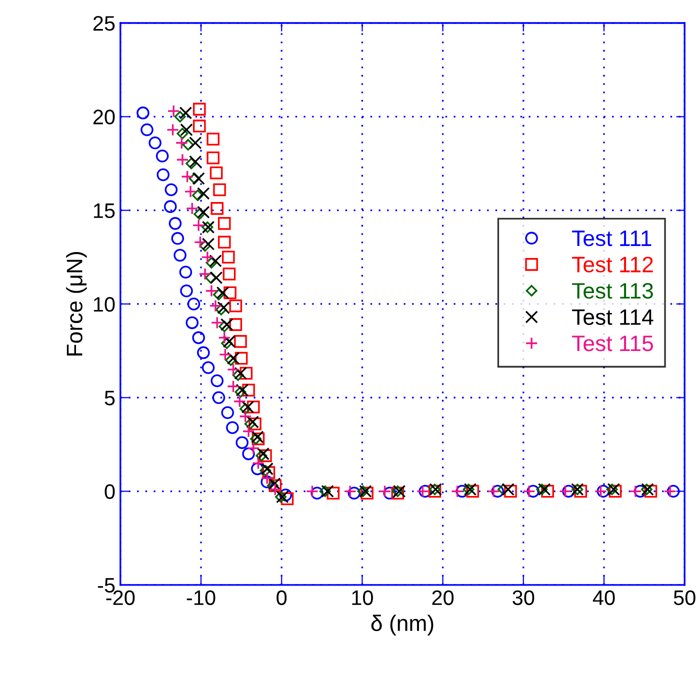 The image size is (700, 677). I want to click on legend-label: Test 115, so click(612, 344).